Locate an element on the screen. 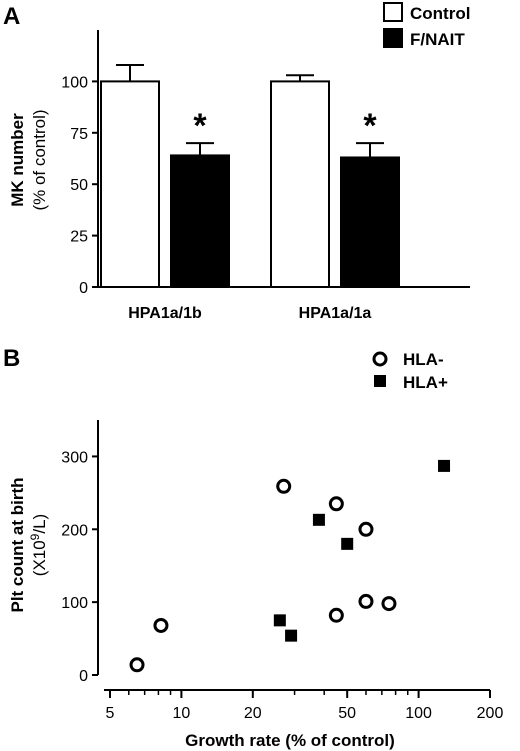  legend-label-hla-neg: HLA- is located at coordinates (423, 359).